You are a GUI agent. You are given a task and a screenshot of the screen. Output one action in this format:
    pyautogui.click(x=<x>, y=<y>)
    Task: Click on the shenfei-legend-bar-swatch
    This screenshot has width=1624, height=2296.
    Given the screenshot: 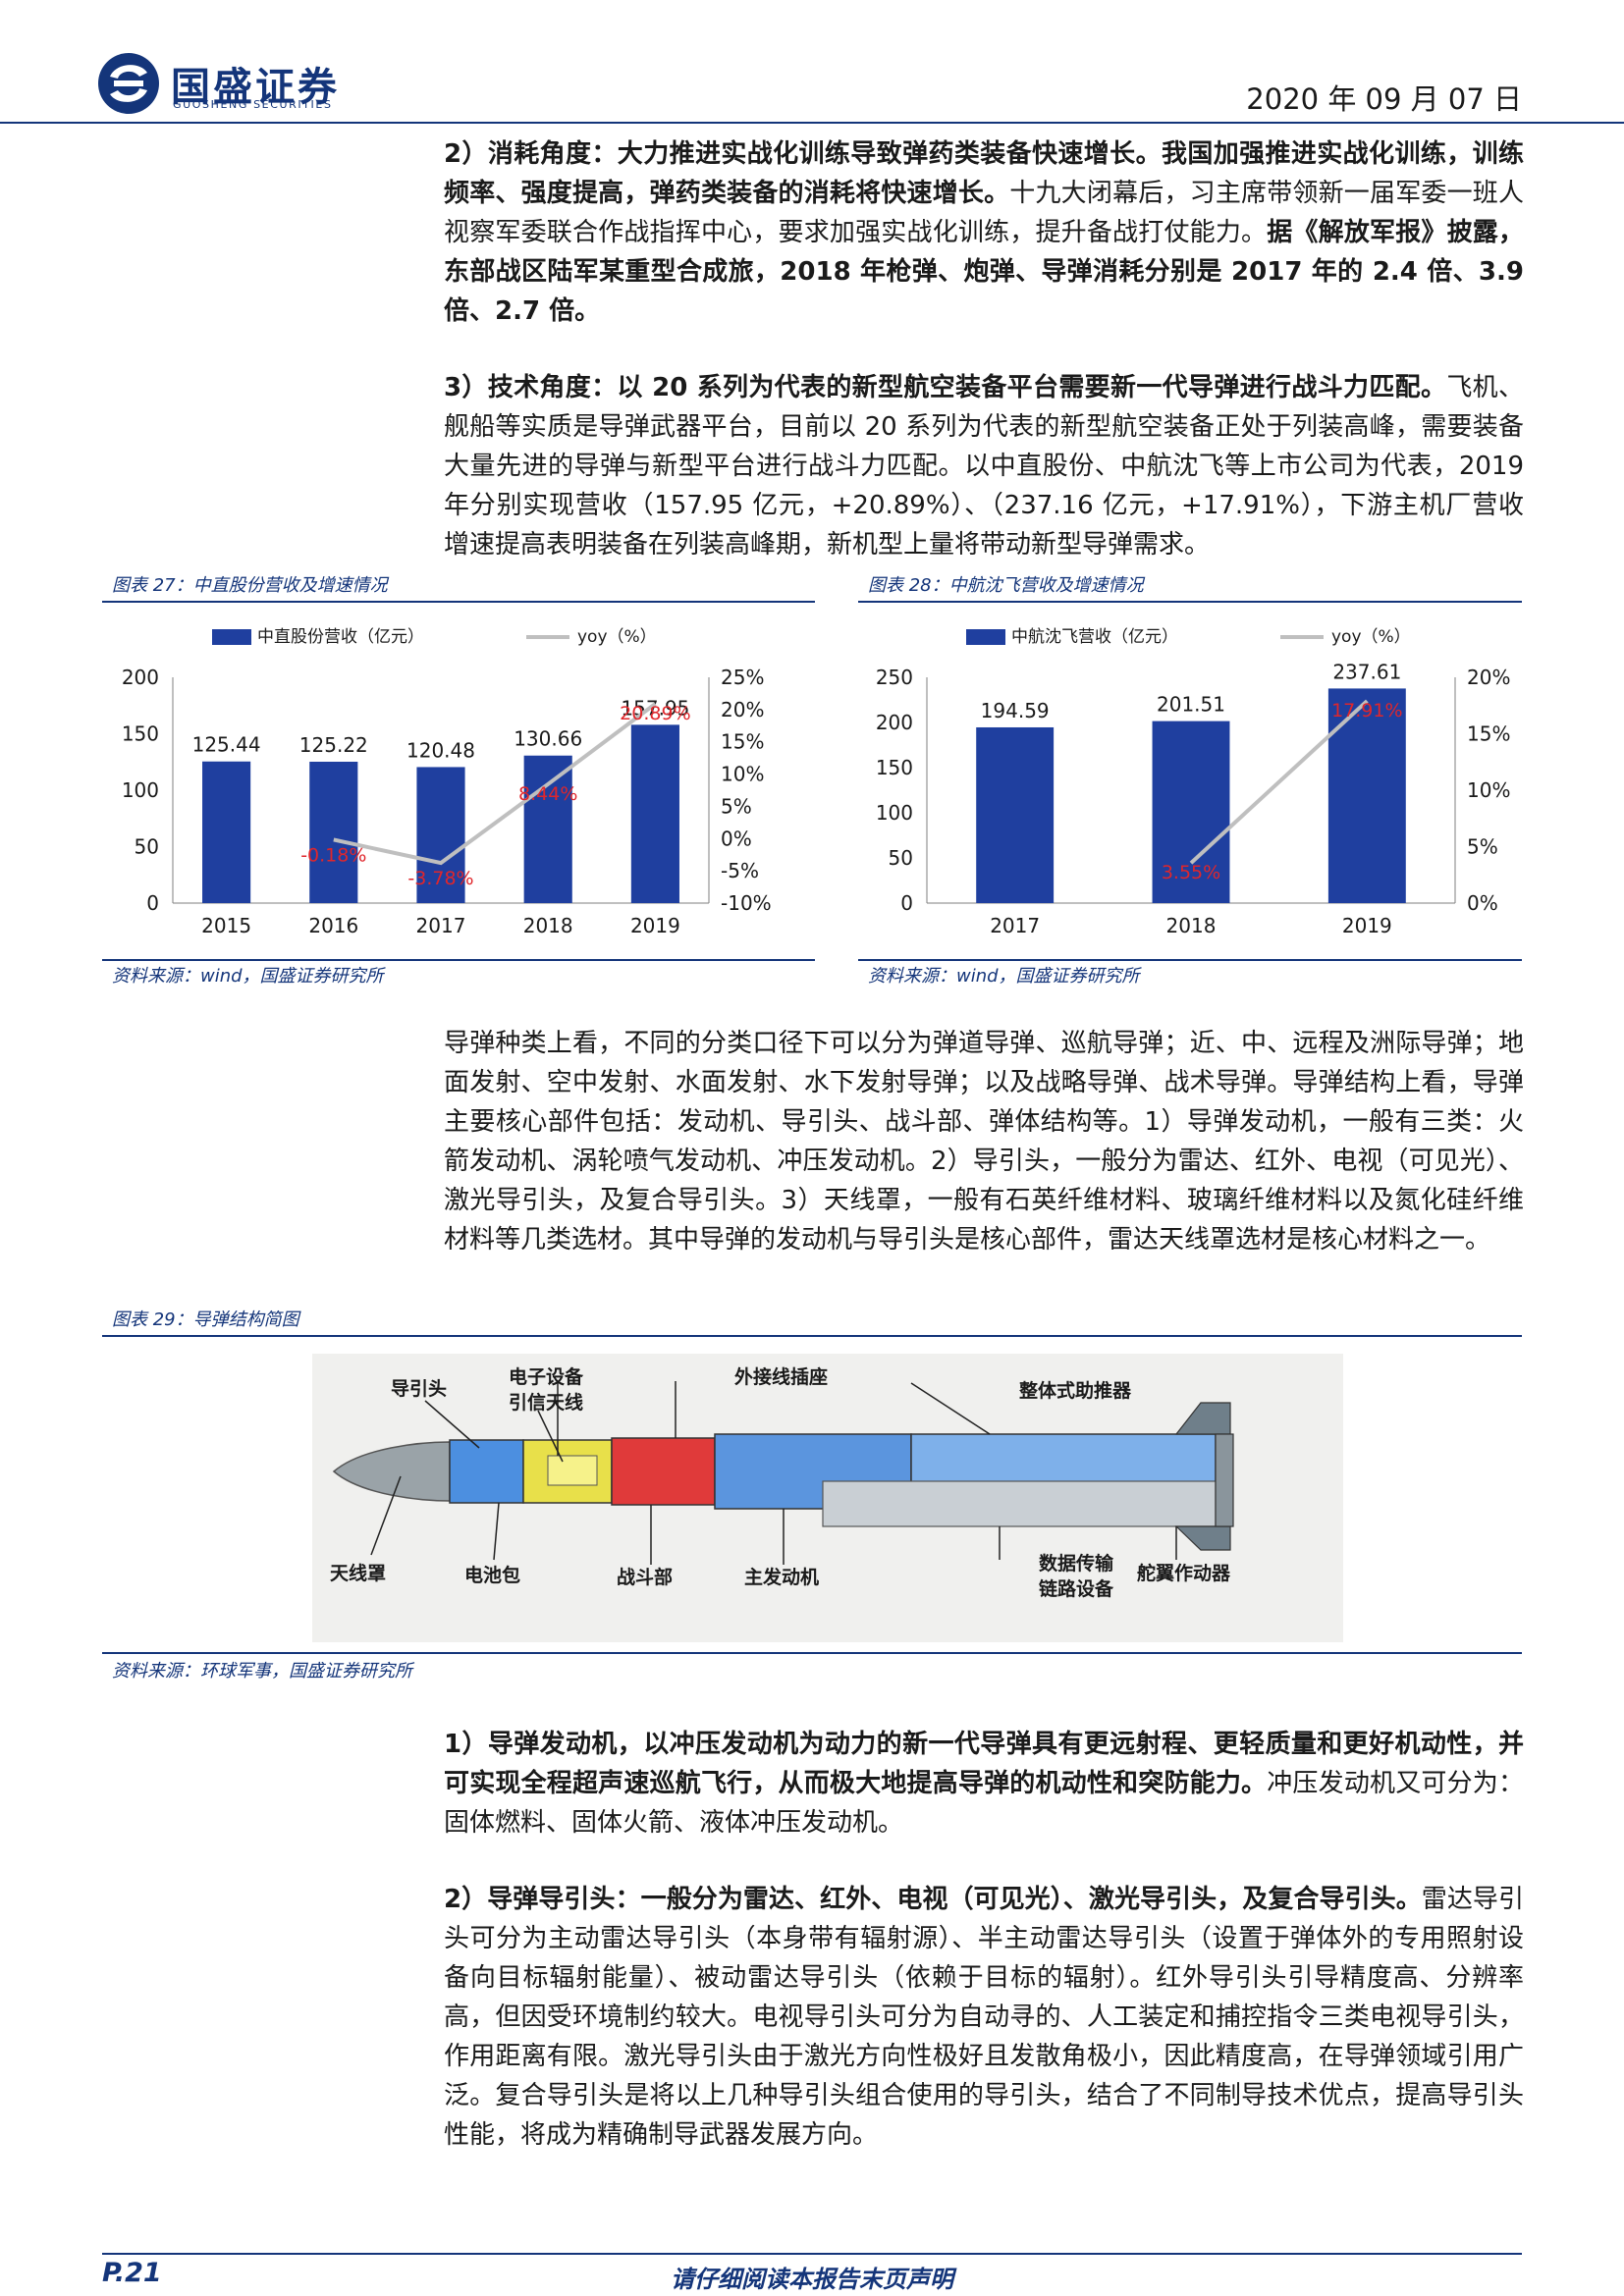 What is the action you would take?
    pyautogui.click(x=985, y=637)
    